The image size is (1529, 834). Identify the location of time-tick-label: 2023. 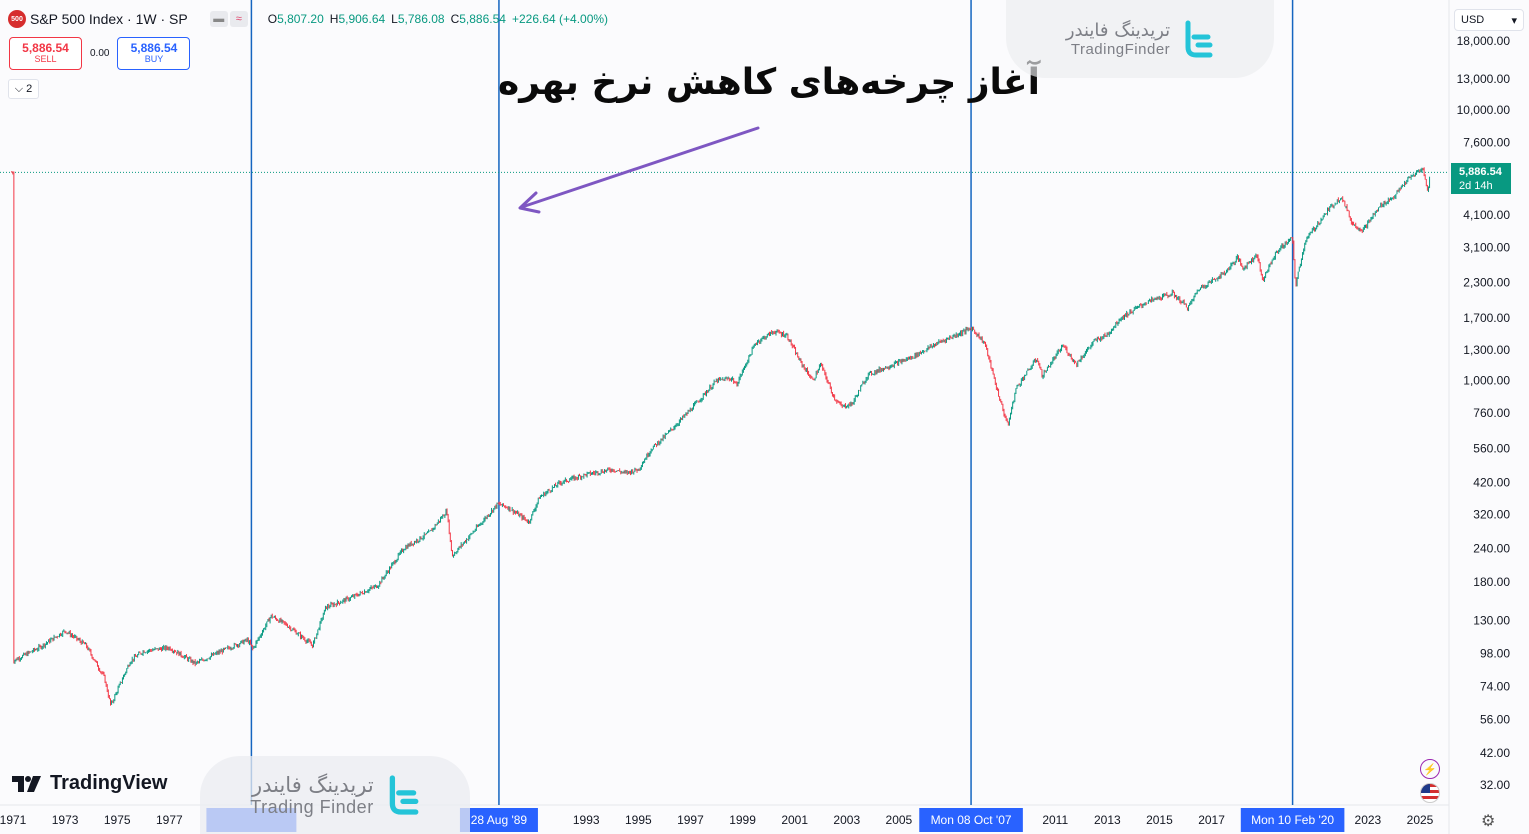
(1368, 820).